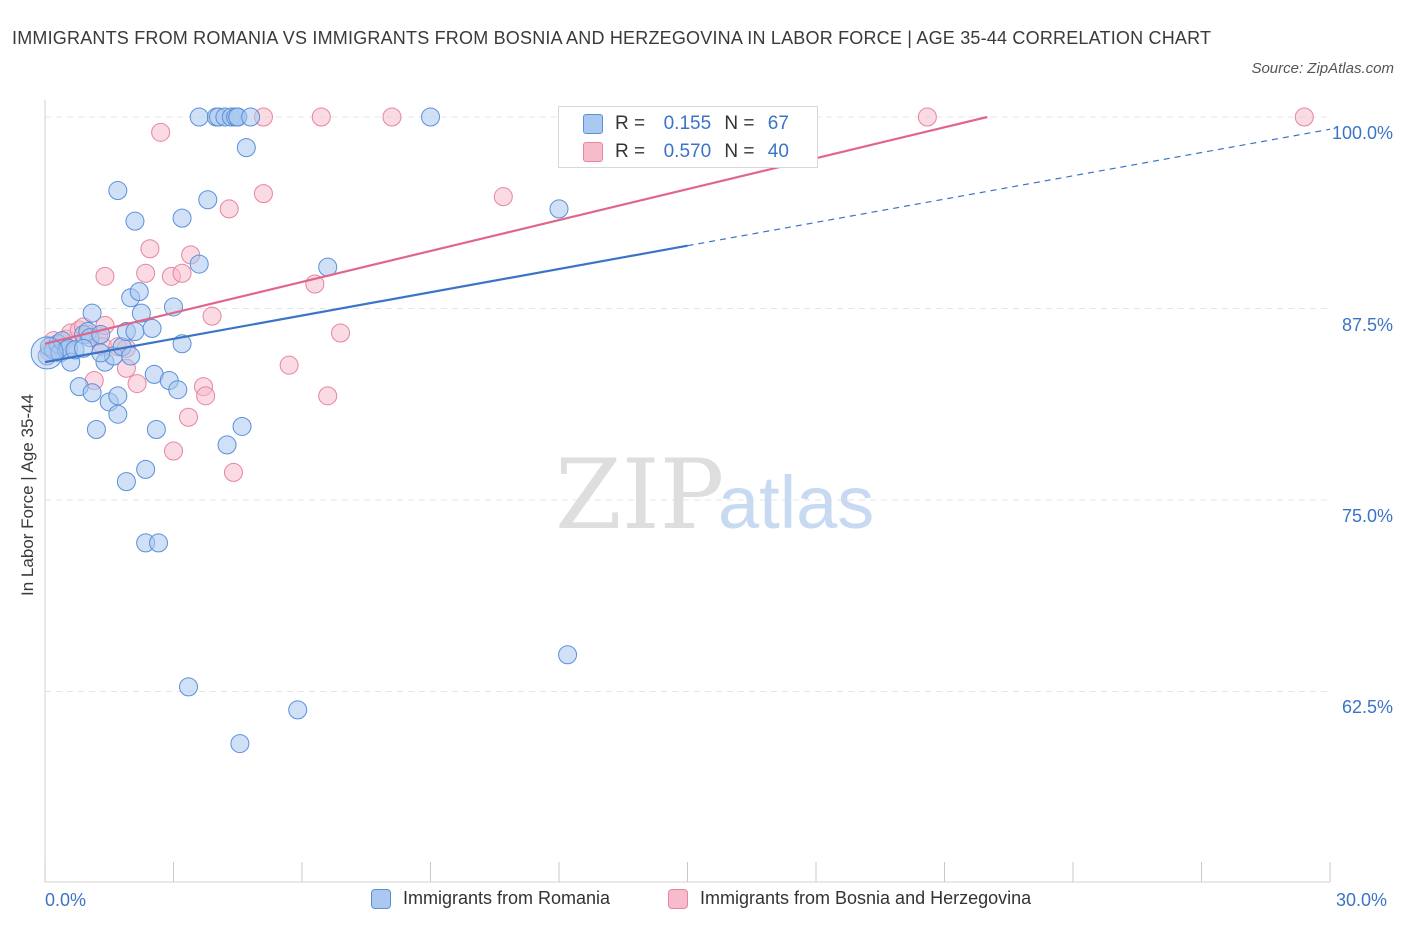 This screenshot has height=930, width=1406. I want to click on y-tick-62-5: 62.5%, so click(1367, 707).